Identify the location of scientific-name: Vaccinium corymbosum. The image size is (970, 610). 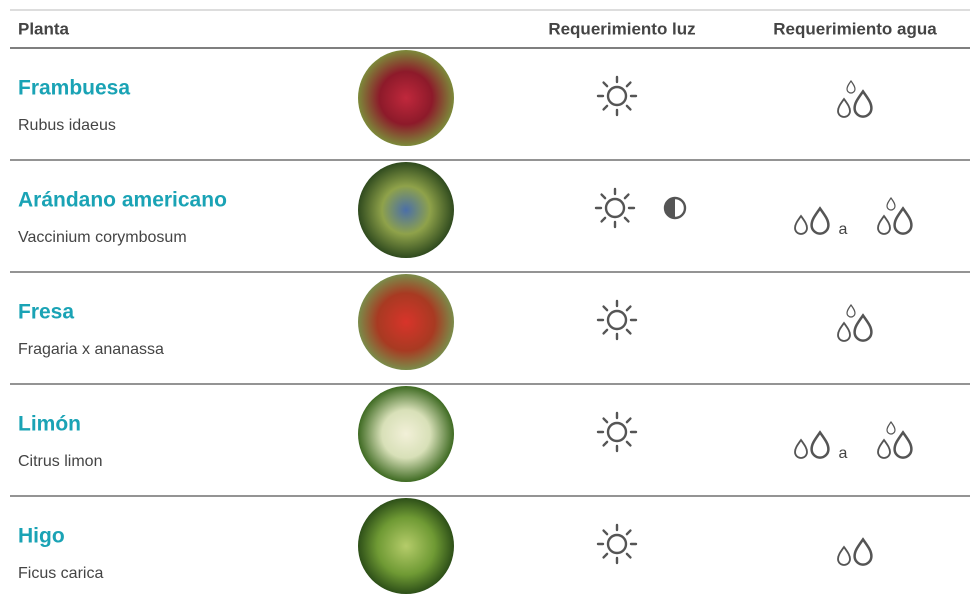
(102, 237).